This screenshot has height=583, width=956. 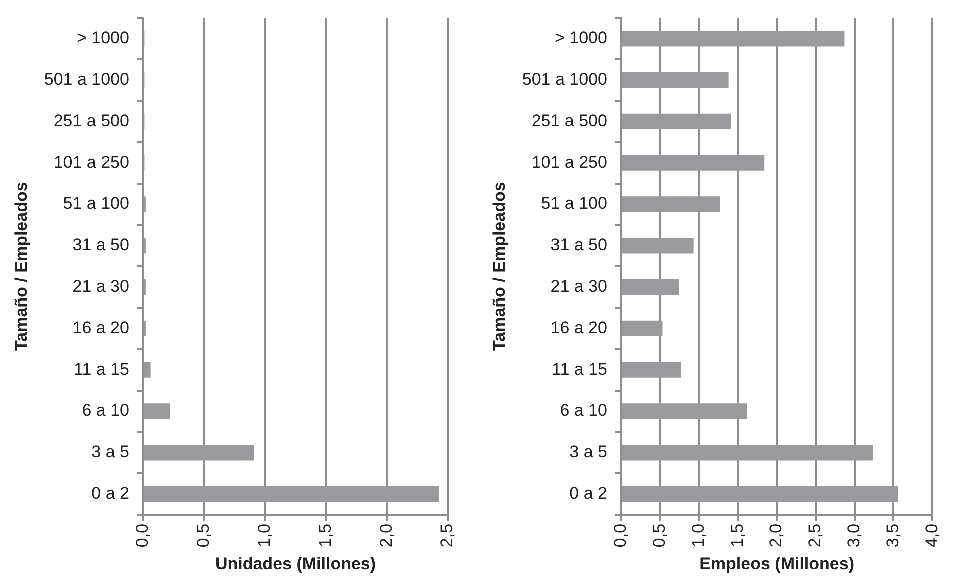 What do you see at coordinates (295, 564) in the screenshot?
I see `x-axis-title: Unidades (Millones)` at bounding box center [295, 564].